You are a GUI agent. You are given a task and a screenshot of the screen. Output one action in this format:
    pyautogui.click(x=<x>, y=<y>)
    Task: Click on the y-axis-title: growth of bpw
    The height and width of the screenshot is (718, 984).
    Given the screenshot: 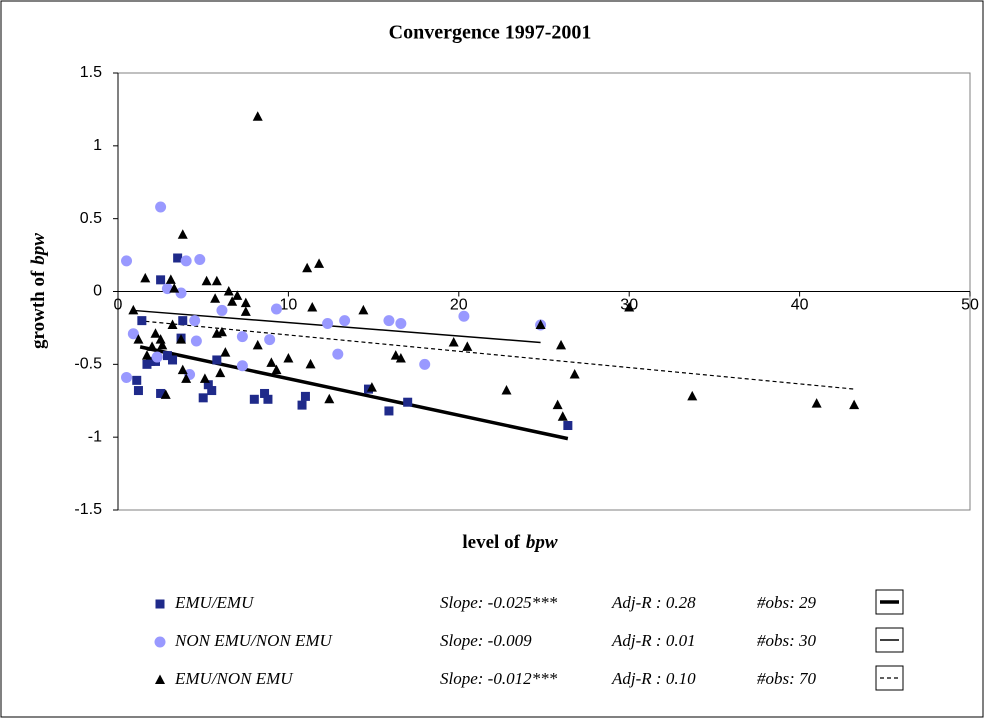 What is the action you would take?
    pyautogui.click(x=38, y=291)
    